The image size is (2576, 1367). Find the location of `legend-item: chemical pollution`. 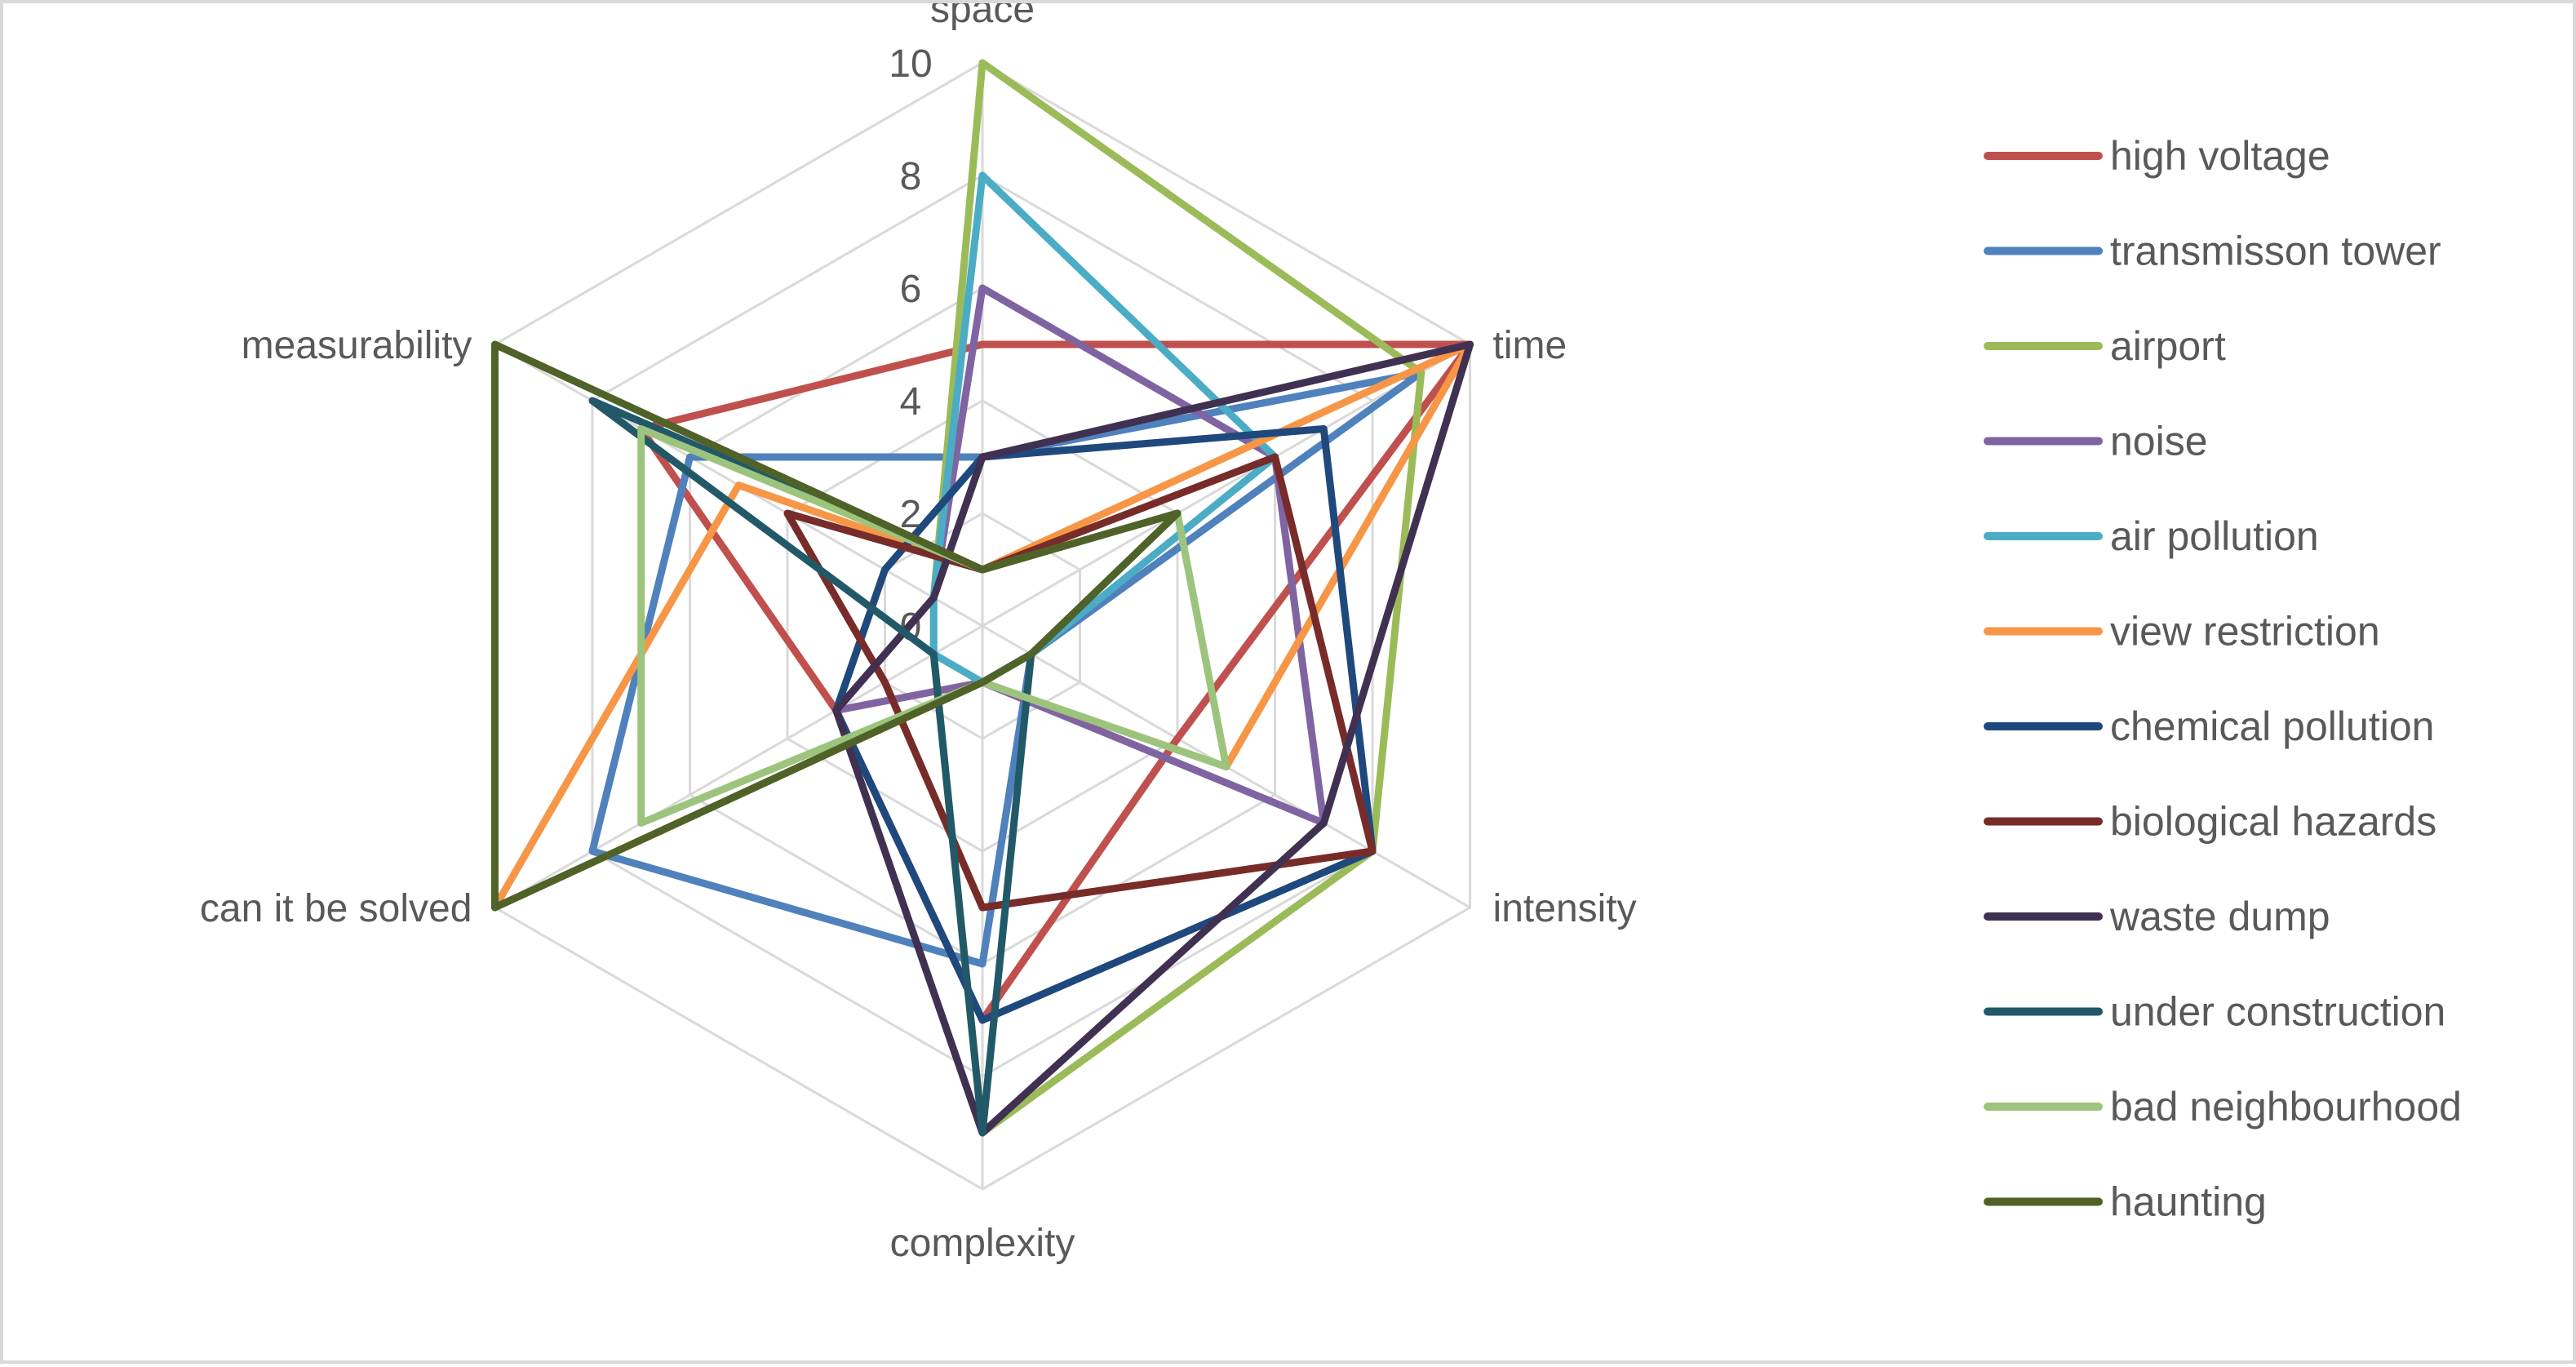

legend-item: chemical pollution is located at coordinates (2209, 726).